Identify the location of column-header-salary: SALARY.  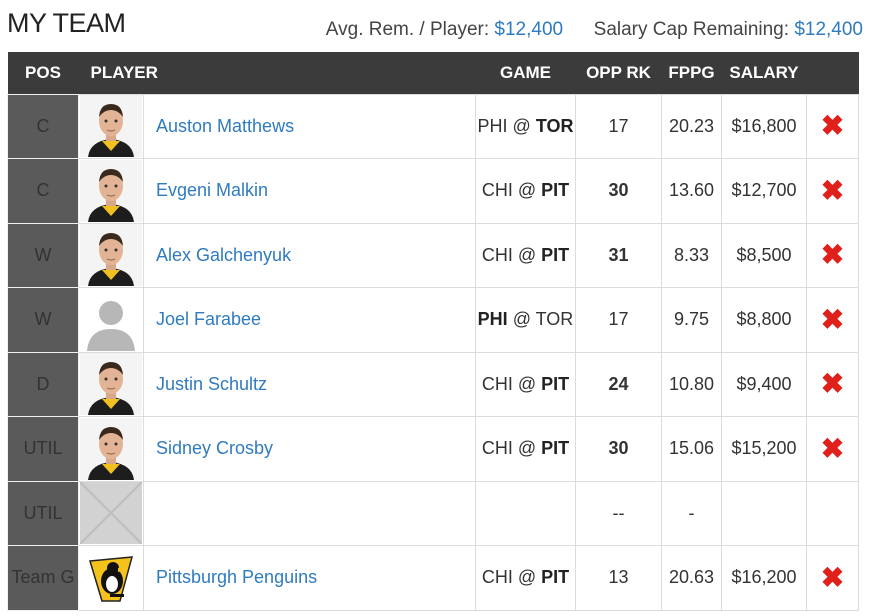
(764, 73).